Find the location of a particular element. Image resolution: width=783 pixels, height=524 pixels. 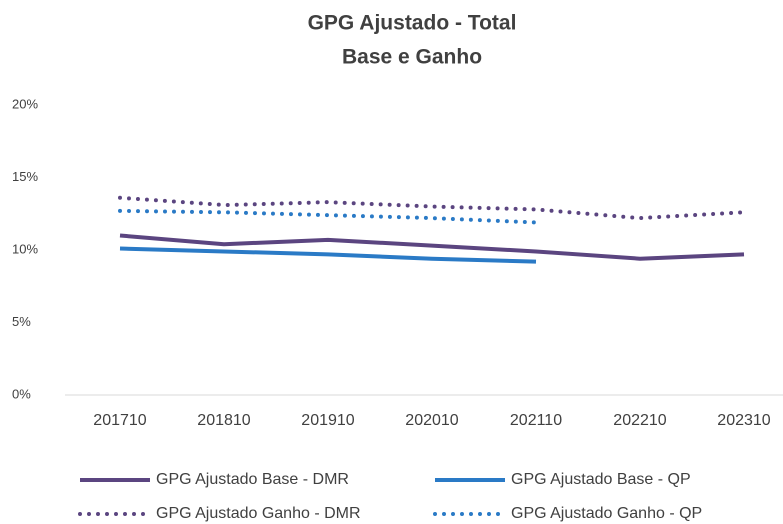

legend-label: GPG Ajustado Base - QP is located at coordinates (601, 479).